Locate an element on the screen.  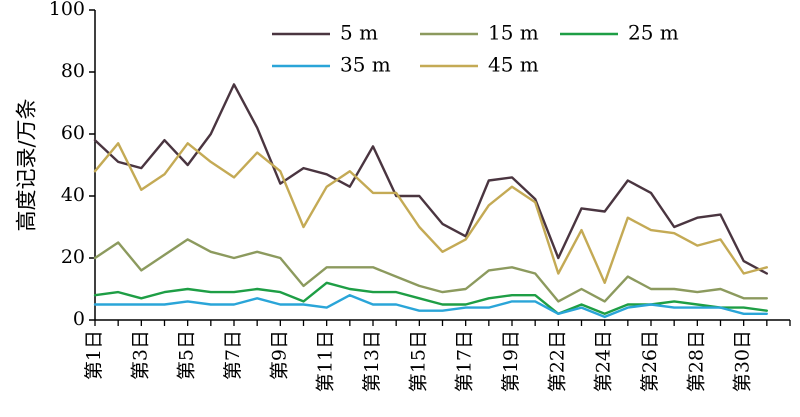
legend-label: 45 m is located at coordinates (513, 65).